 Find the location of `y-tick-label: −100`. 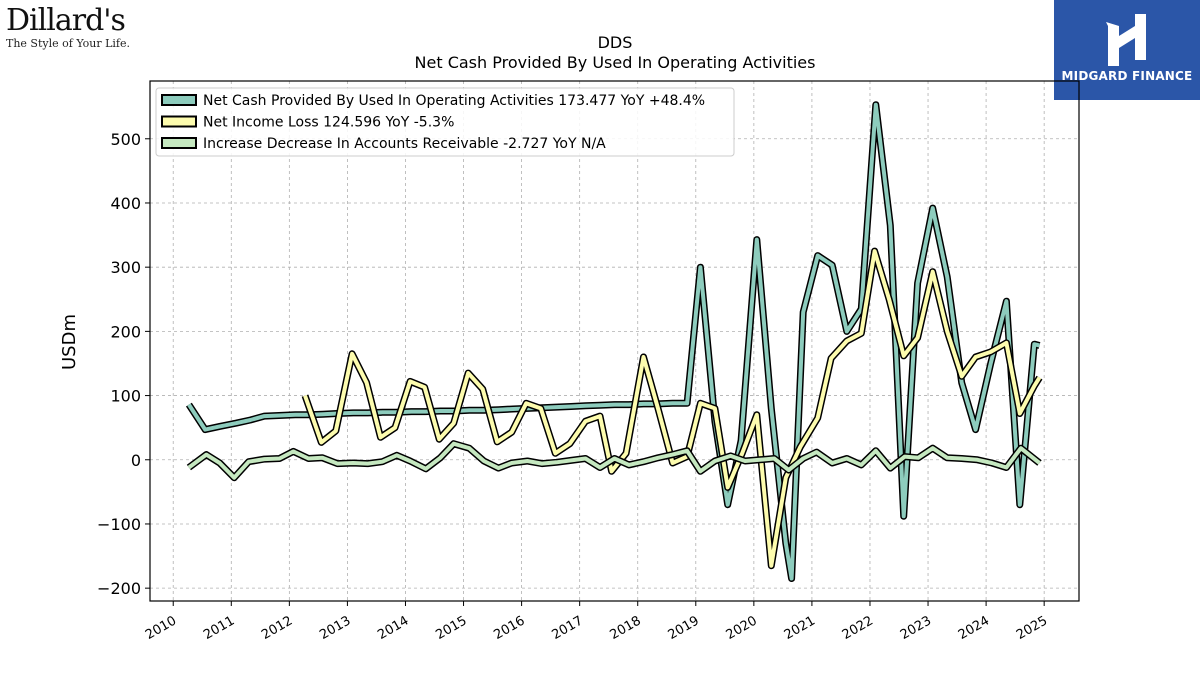

y-tick-label: −100 is located at coordinates (119, 524).